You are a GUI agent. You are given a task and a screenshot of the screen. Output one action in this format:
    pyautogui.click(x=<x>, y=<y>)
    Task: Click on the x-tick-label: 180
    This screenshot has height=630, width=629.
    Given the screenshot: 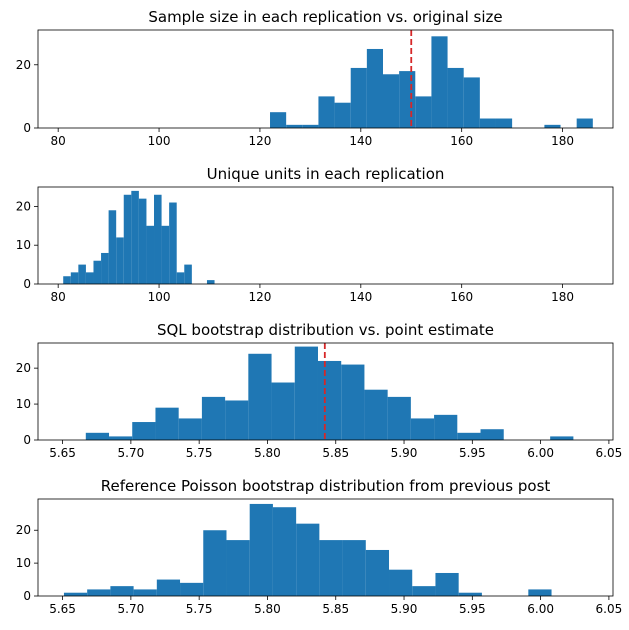 What is the action you would take?
    pyautogui.click(x=562, y=297)
    